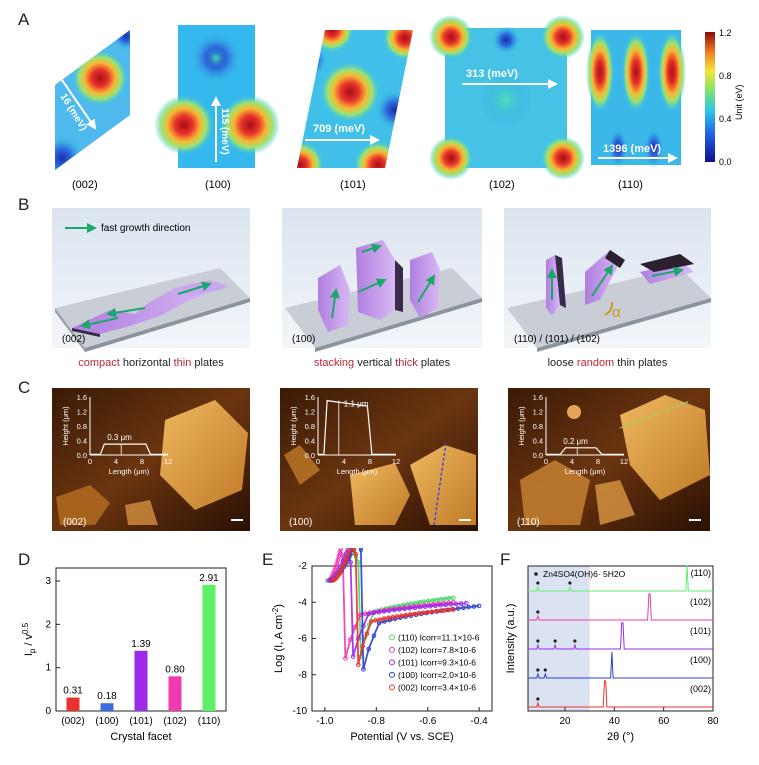  Describe the element at coordinates (224, 131) in the screenshot. I see `map-energy-100: 115 (meV)` at that location.